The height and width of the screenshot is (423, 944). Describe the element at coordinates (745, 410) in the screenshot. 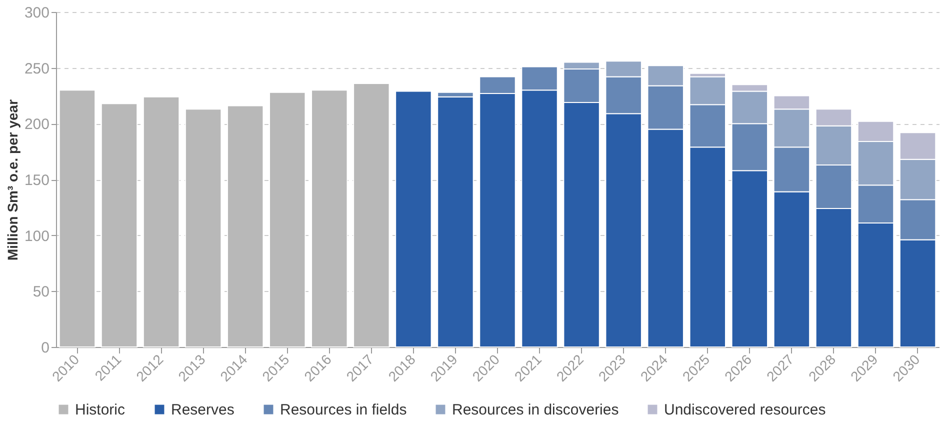

I see `legend-label: Undiscovered resources` at that location.